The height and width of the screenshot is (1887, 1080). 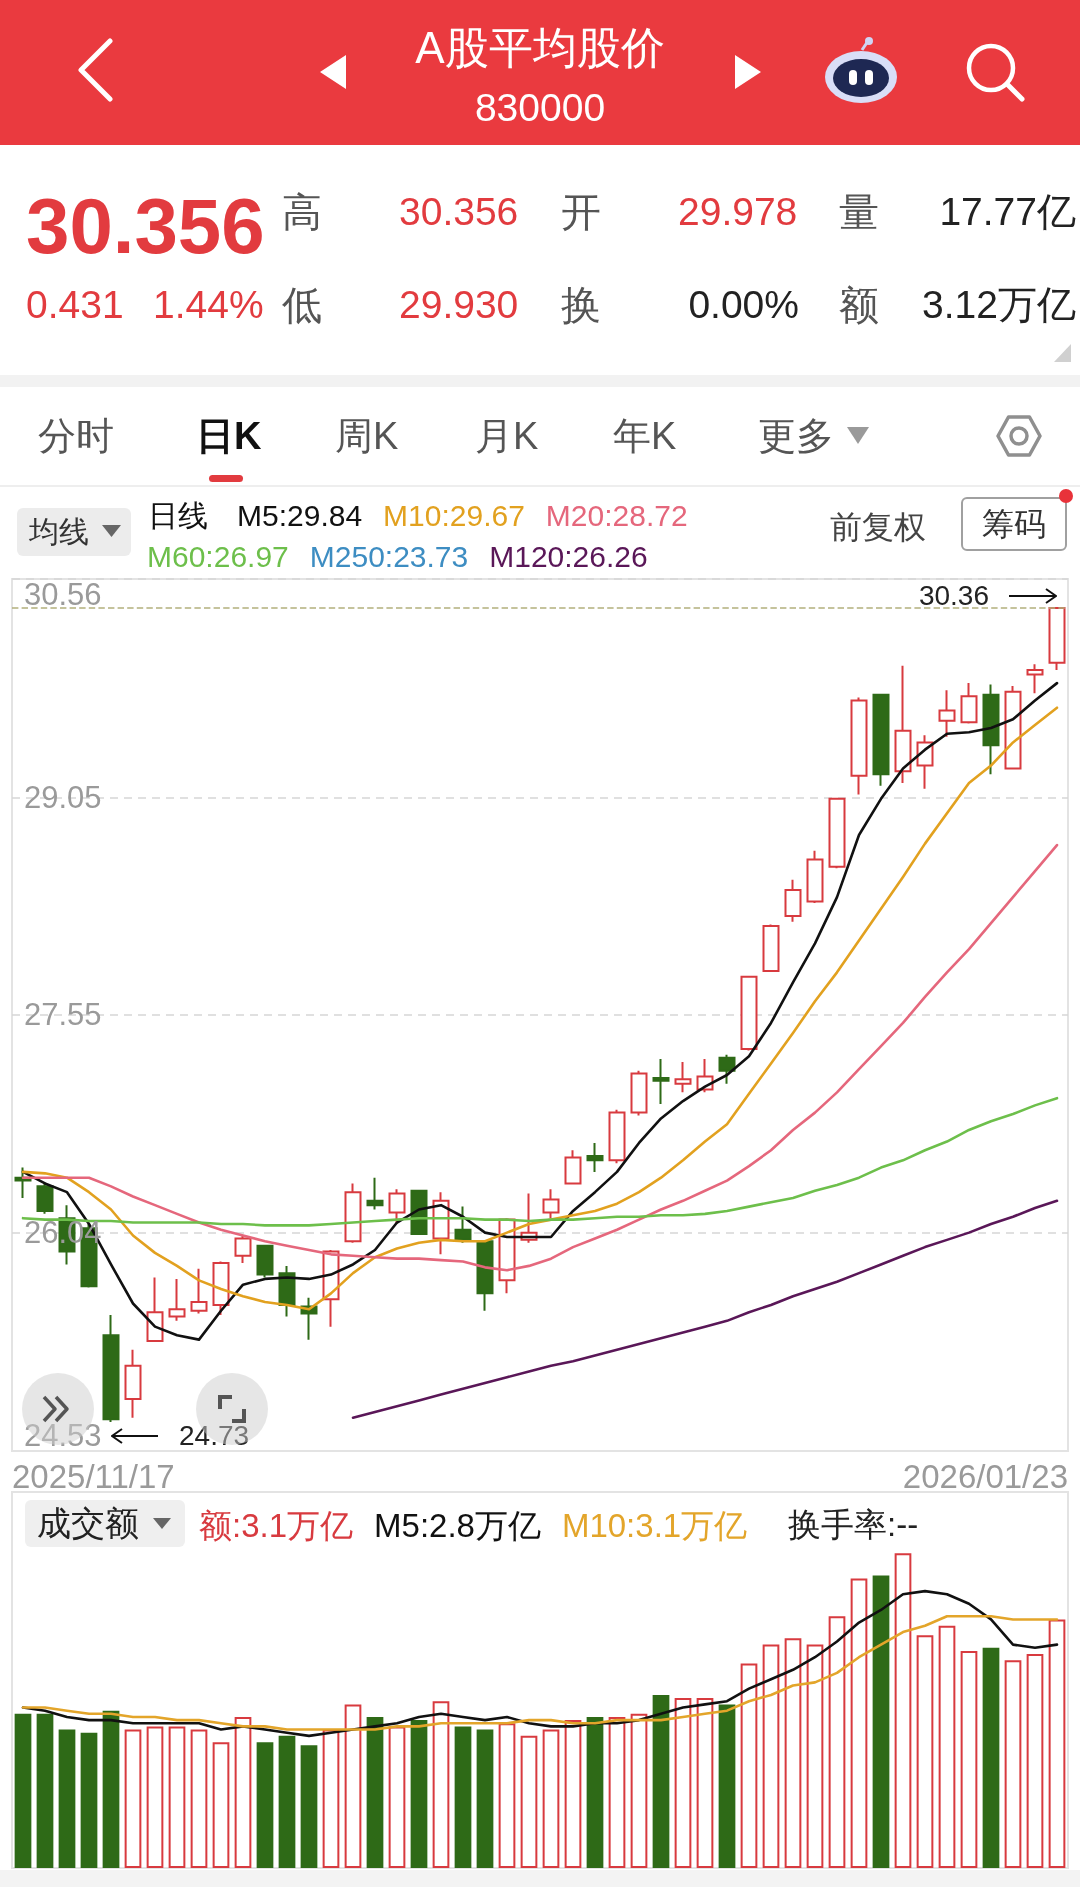 I want to click on text: 量, so click(x=859, y=212).